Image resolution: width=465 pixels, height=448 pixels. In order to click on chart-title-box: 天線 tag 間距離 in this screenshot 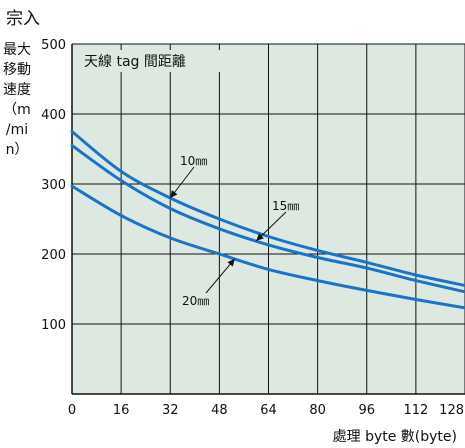, I will do `click(153, 61)`.